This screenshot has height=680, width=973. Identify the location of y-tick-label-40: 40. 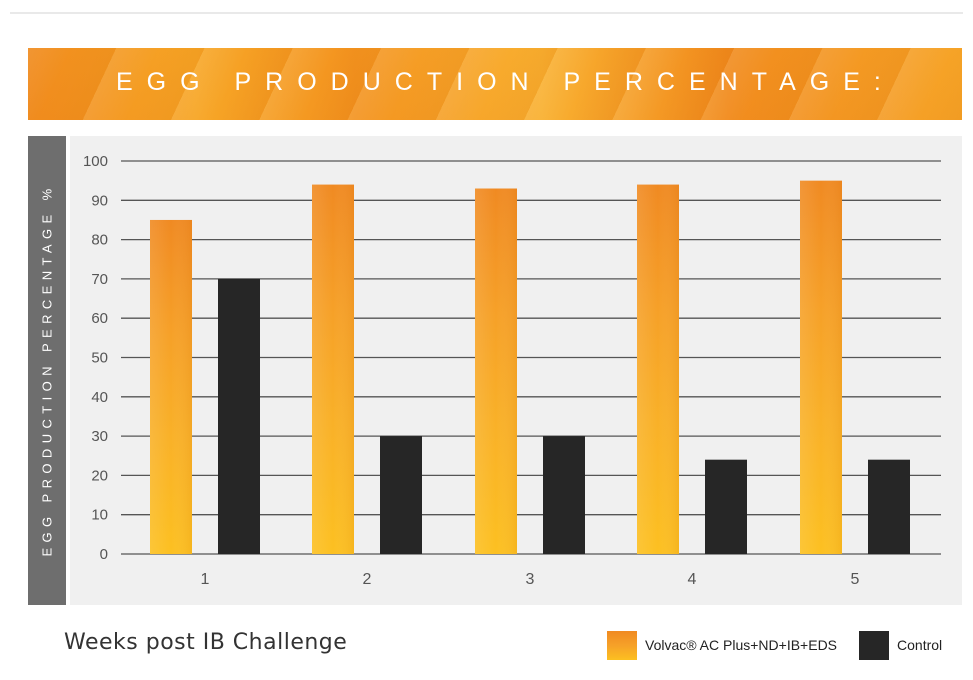
(99, 397).